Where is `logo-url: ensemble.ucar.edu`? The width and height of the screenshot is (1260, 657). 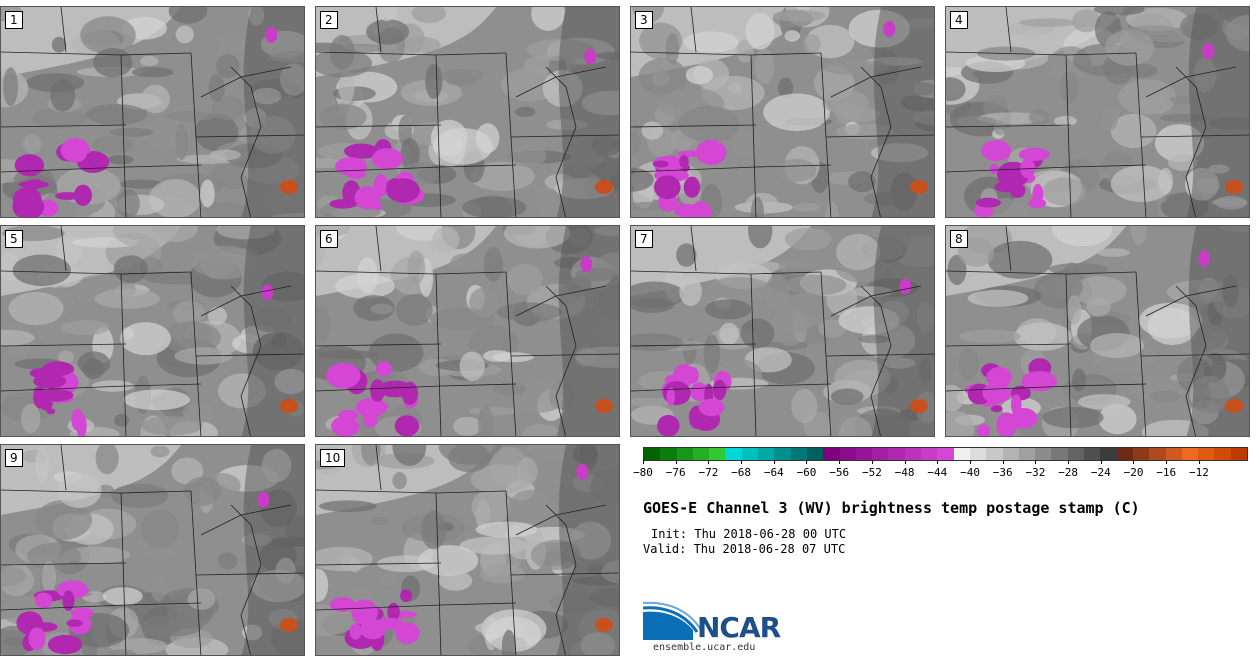
logo-url: ensemble.ucar.edu is located at coordinates (704, 647).